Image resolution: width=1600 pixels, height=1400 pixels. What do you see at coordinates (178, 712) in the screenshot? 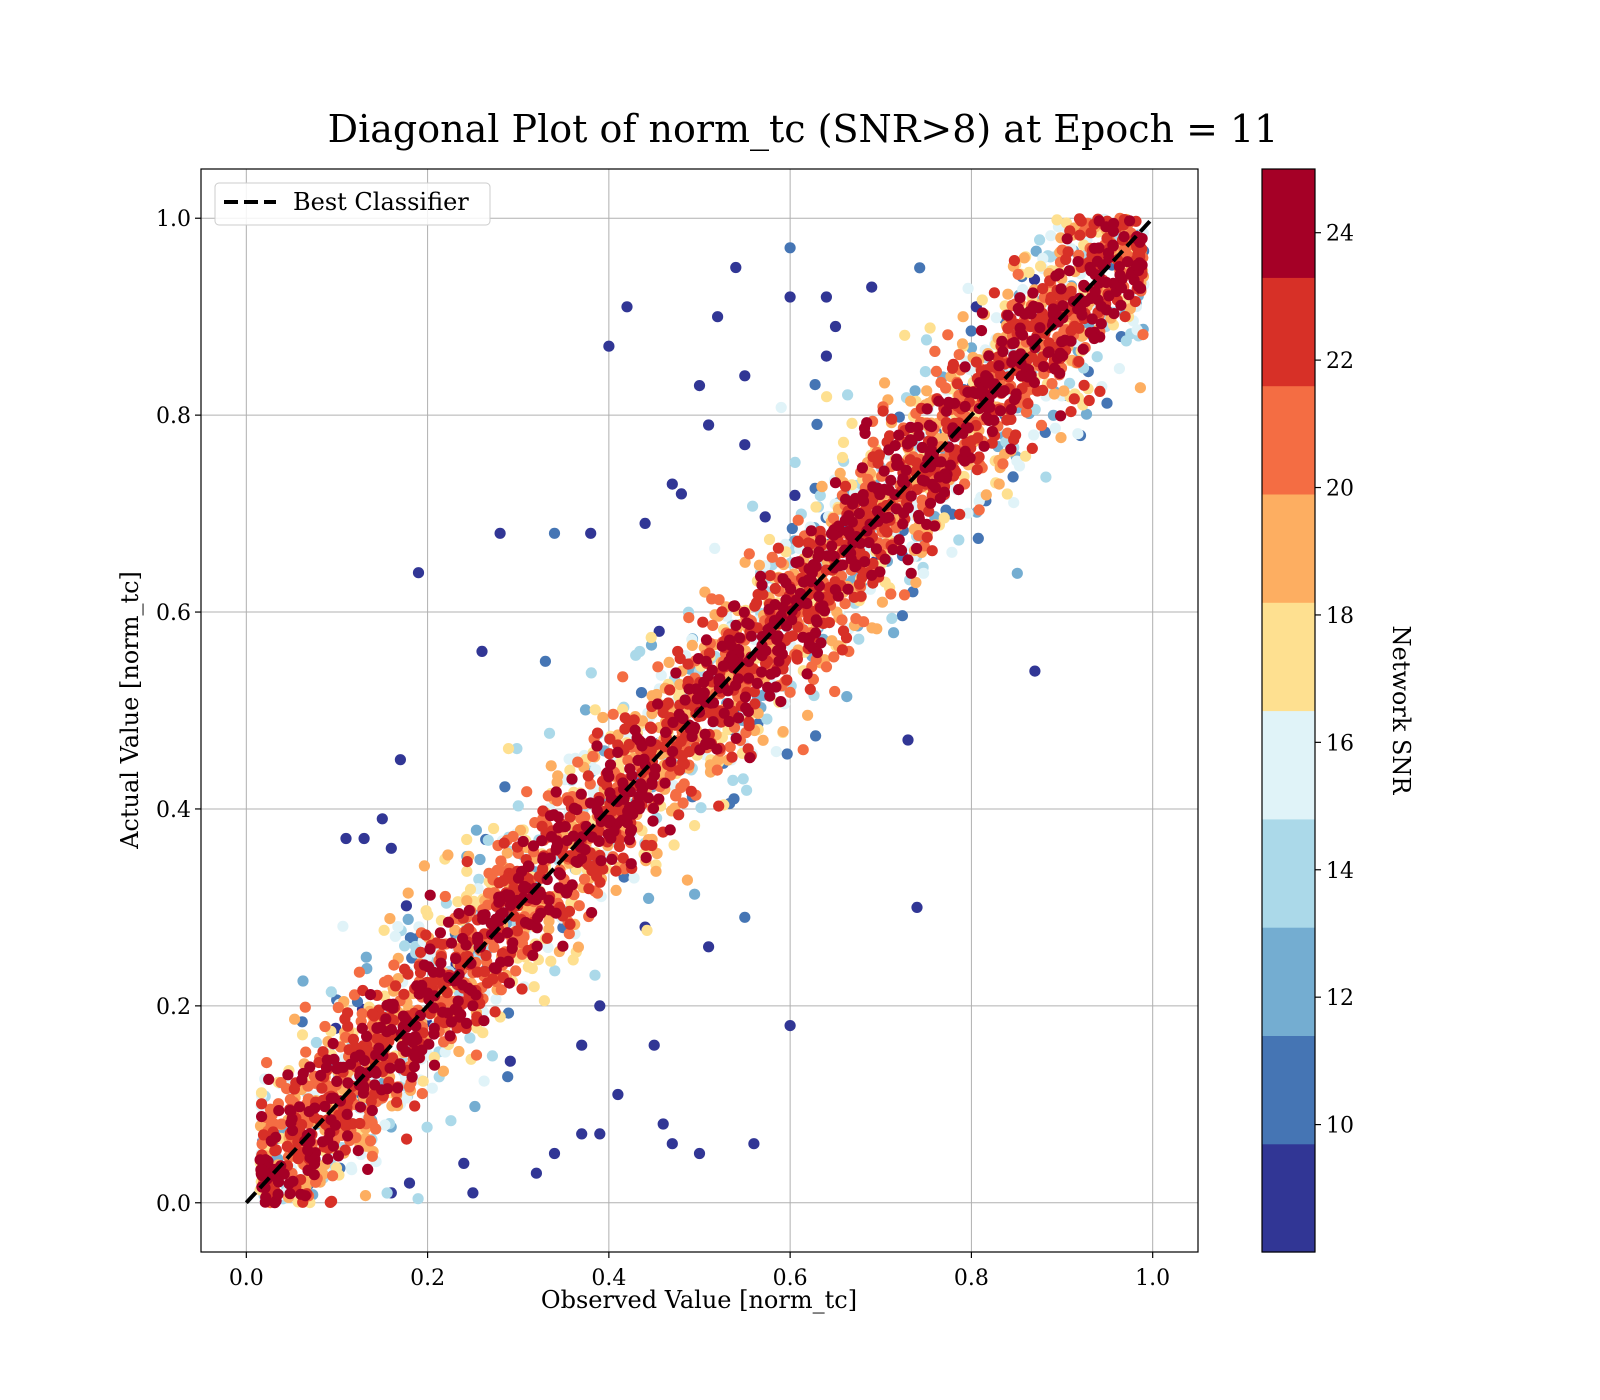
I see `y-axis-ticks: 0.0 0.2 0.4 0.6 0.8 1.0` at bounding box center [178, 712].